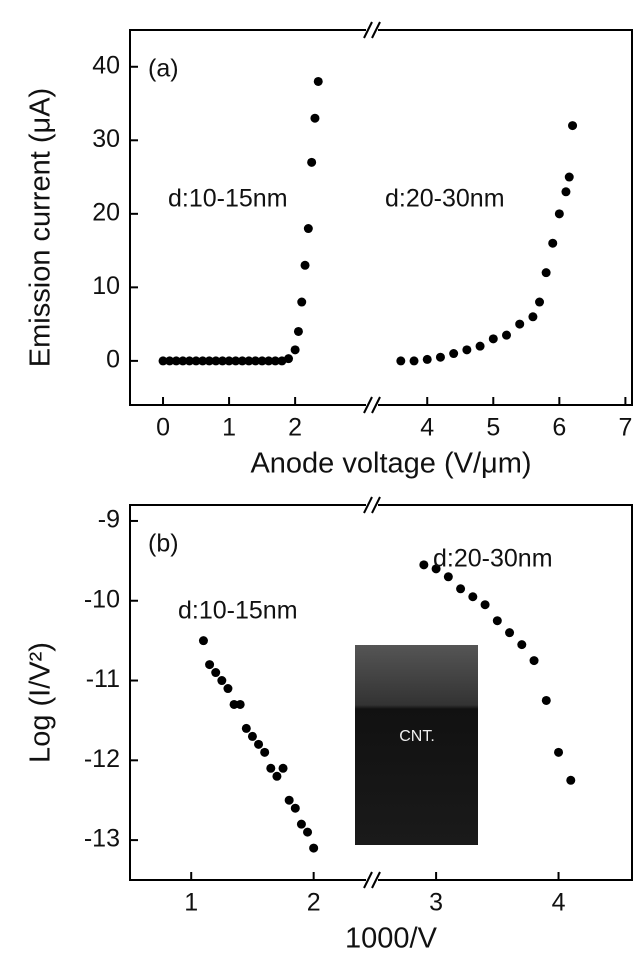 The width and height of the screenshot is (642, 965). What do you see at coordinates (417, 736) in the screenshot?
I see `annotation: CNT.` at bounding box center [417, 736].